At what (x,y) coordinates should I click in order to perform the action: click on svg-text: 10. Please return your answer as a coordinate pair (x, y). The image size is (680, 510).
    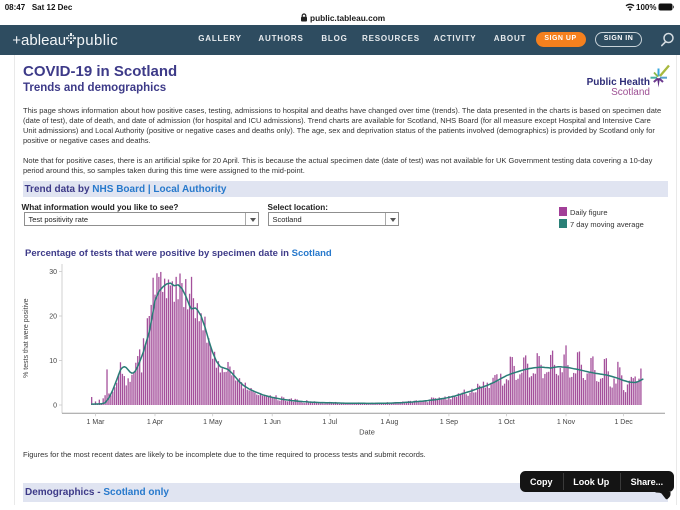
    Looking at the image, I should click on (53, 361).